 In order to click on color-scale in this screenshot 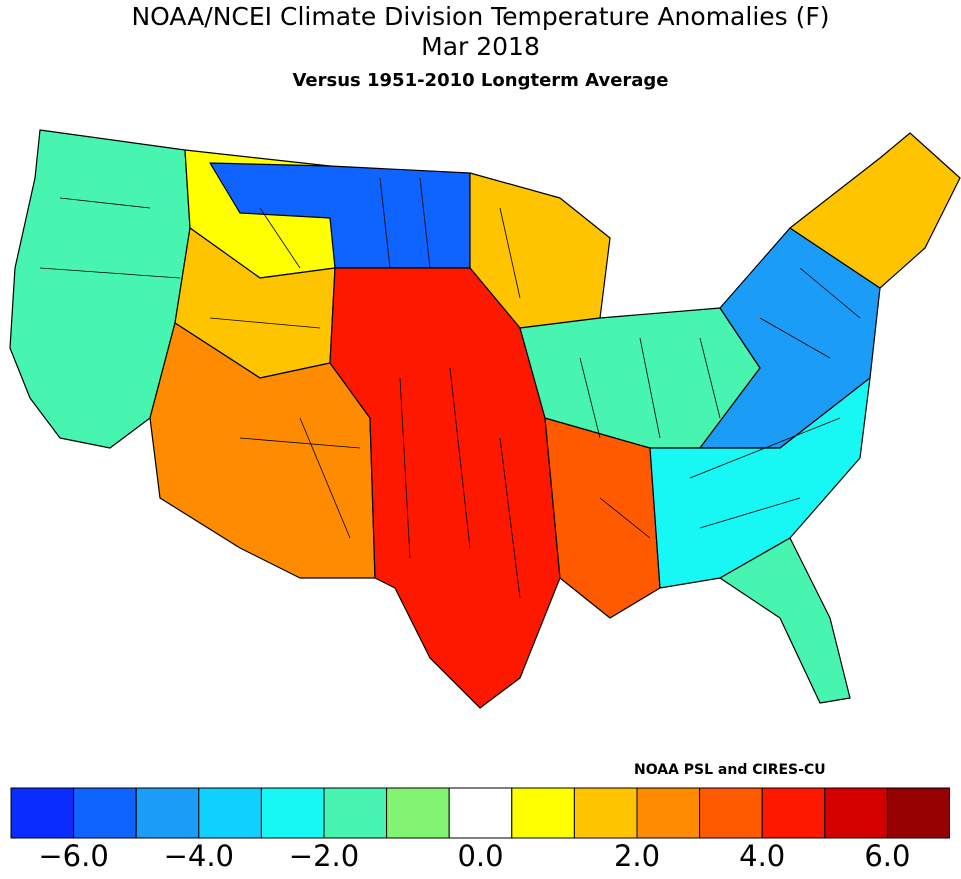, I will do `click(480, 813)`.